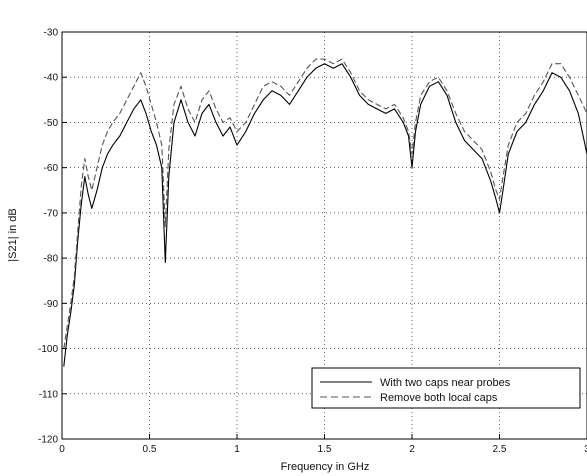 Image resolution: width=587 pixels, height=476 pixels. I want to click on y-tick-label: -110, so click(49, 394).